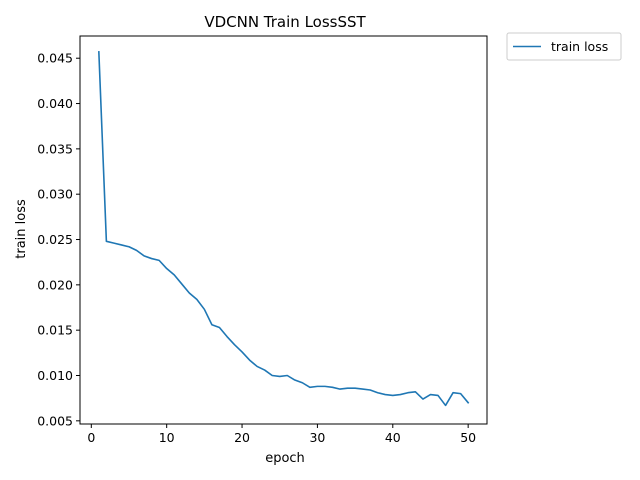 Image resolution: width=640 pixels, height=480 pixels. I want to click on x-tick-label: 50, so click(468, 437).